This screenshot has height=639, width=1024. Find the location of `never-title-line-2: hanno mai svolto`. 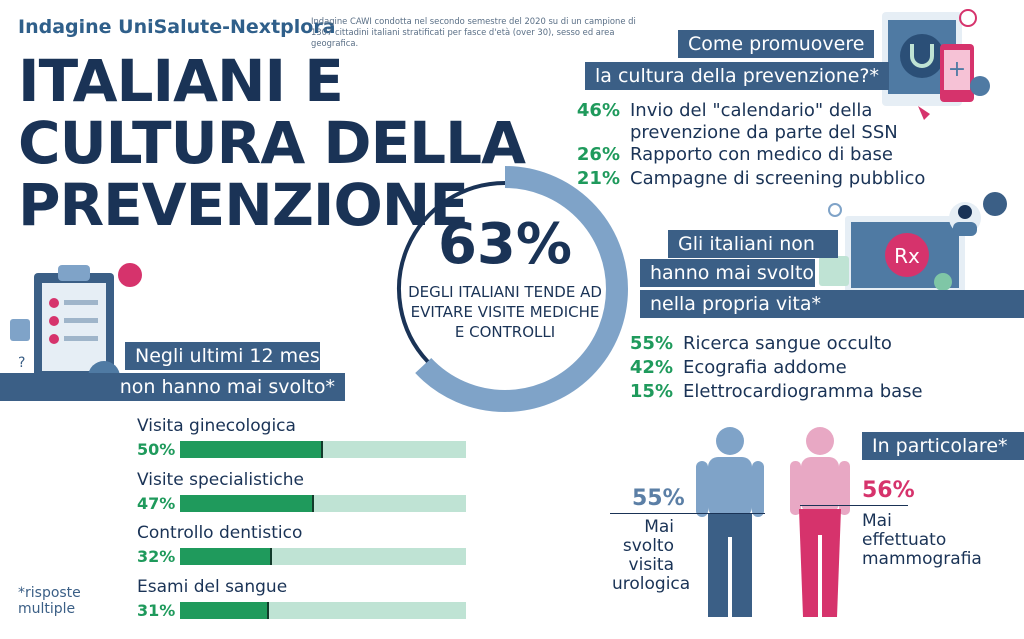

never-title-line-2: hanno mai svolto is located at coordinates (727, 273).